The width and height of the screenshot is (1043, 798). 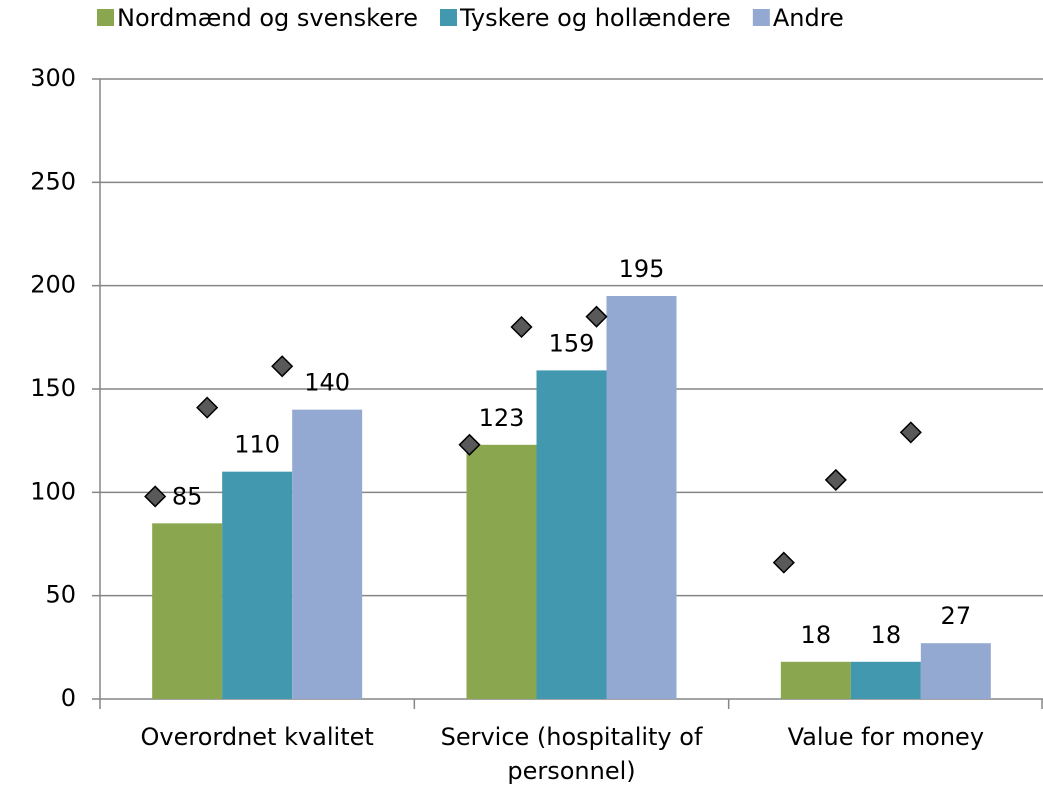 I want to click on x-tick-label: Overordnet kvalitet, so click(x=257, y=737).